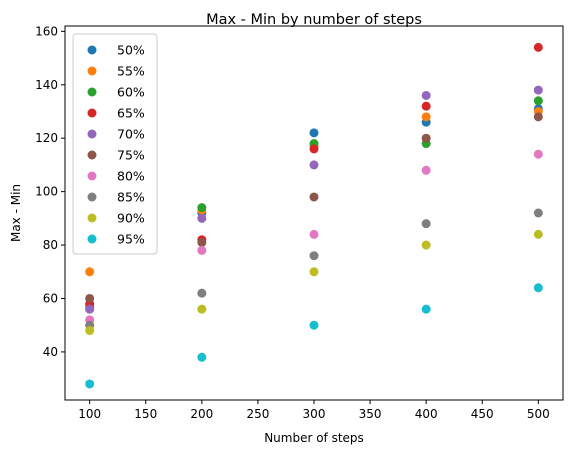  I want to click on x-tick-label: 400, so click(426, 414).